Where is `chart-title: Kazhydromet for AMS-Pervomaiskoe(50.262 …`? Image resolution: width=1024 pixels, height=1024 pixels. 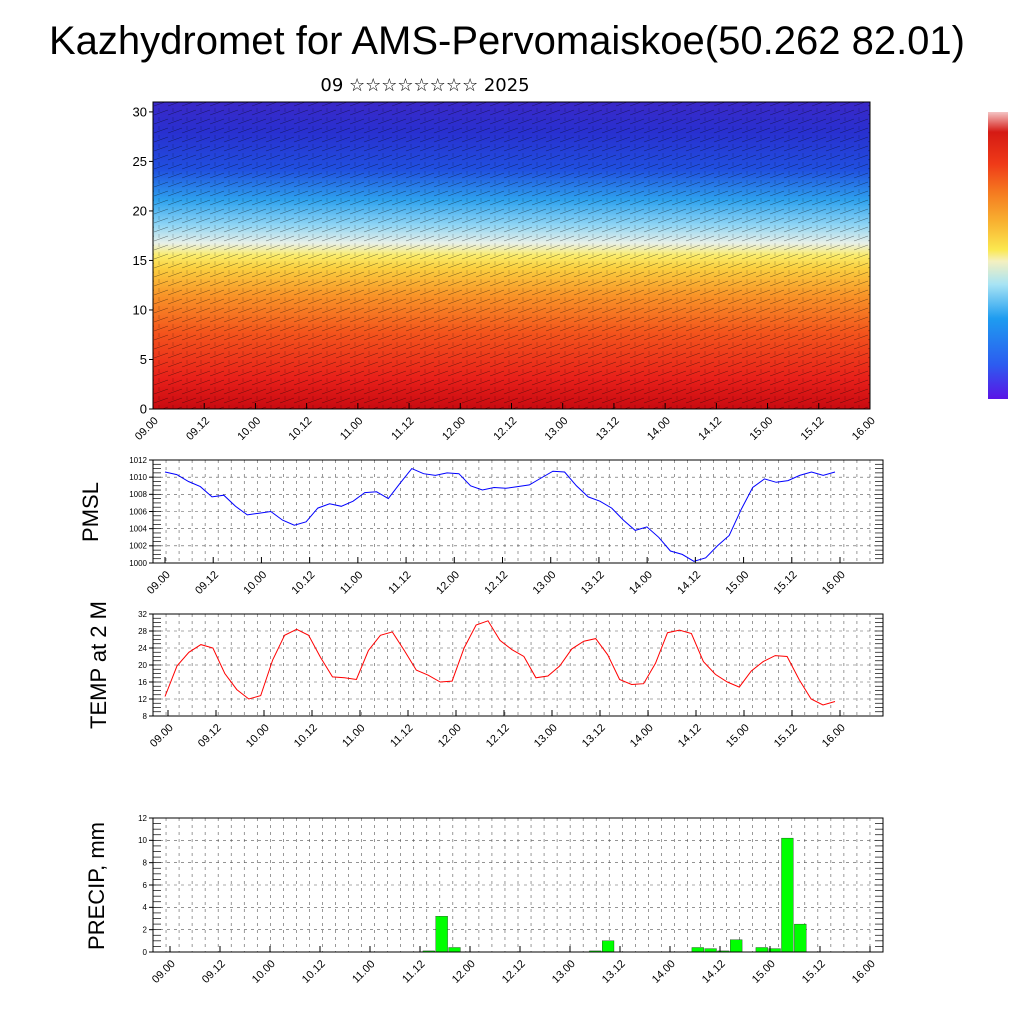 chart-title: Kazhydromet for AMS-Pervomaiskoe(50.262 … is located at coordinates (507, 41).